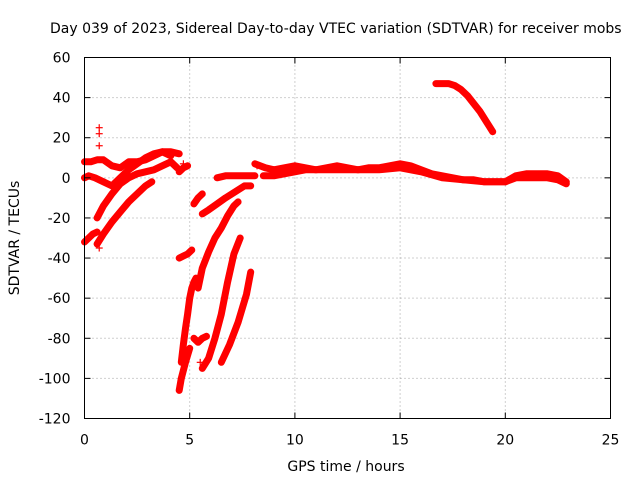 Image resolution: width=640 pixels, height=480 pixels. What do you see at coordinates (345, 467) in the screenshot?
I see `x-axis-label: GPS time / hours` at bounding box center [345, 467].